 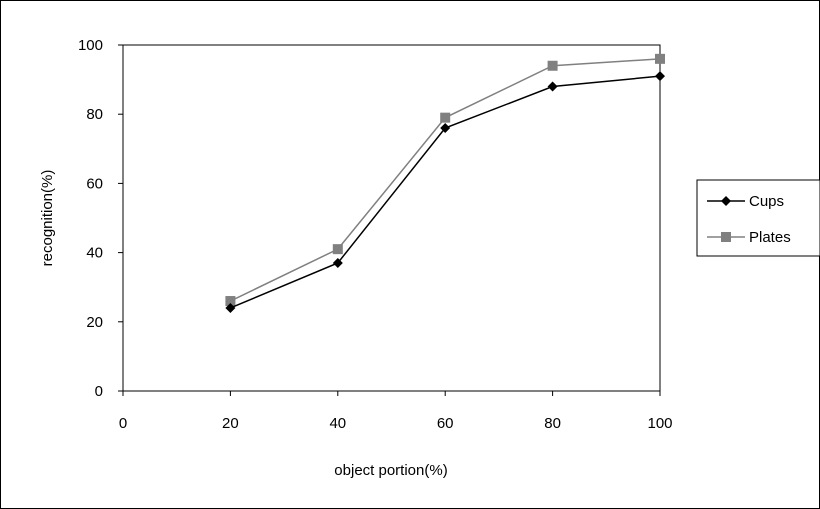 What do you see at coordinates (94, 322) in the screenshot?
I see `y-tick-label: 20` at bounding box center [94, 322].